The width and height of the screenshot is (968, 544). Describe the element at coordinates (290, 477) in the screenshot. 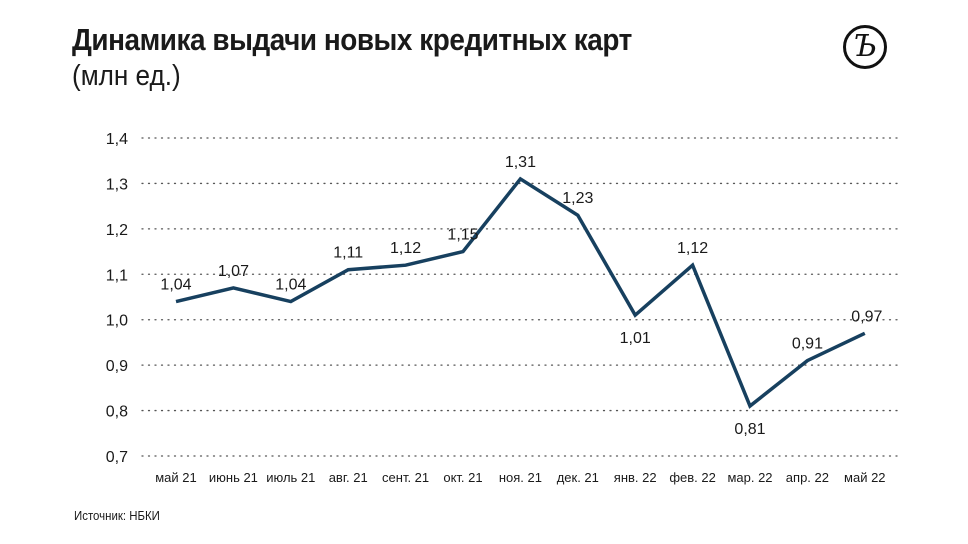

I see `x-tick-label: июль 21` at that location.